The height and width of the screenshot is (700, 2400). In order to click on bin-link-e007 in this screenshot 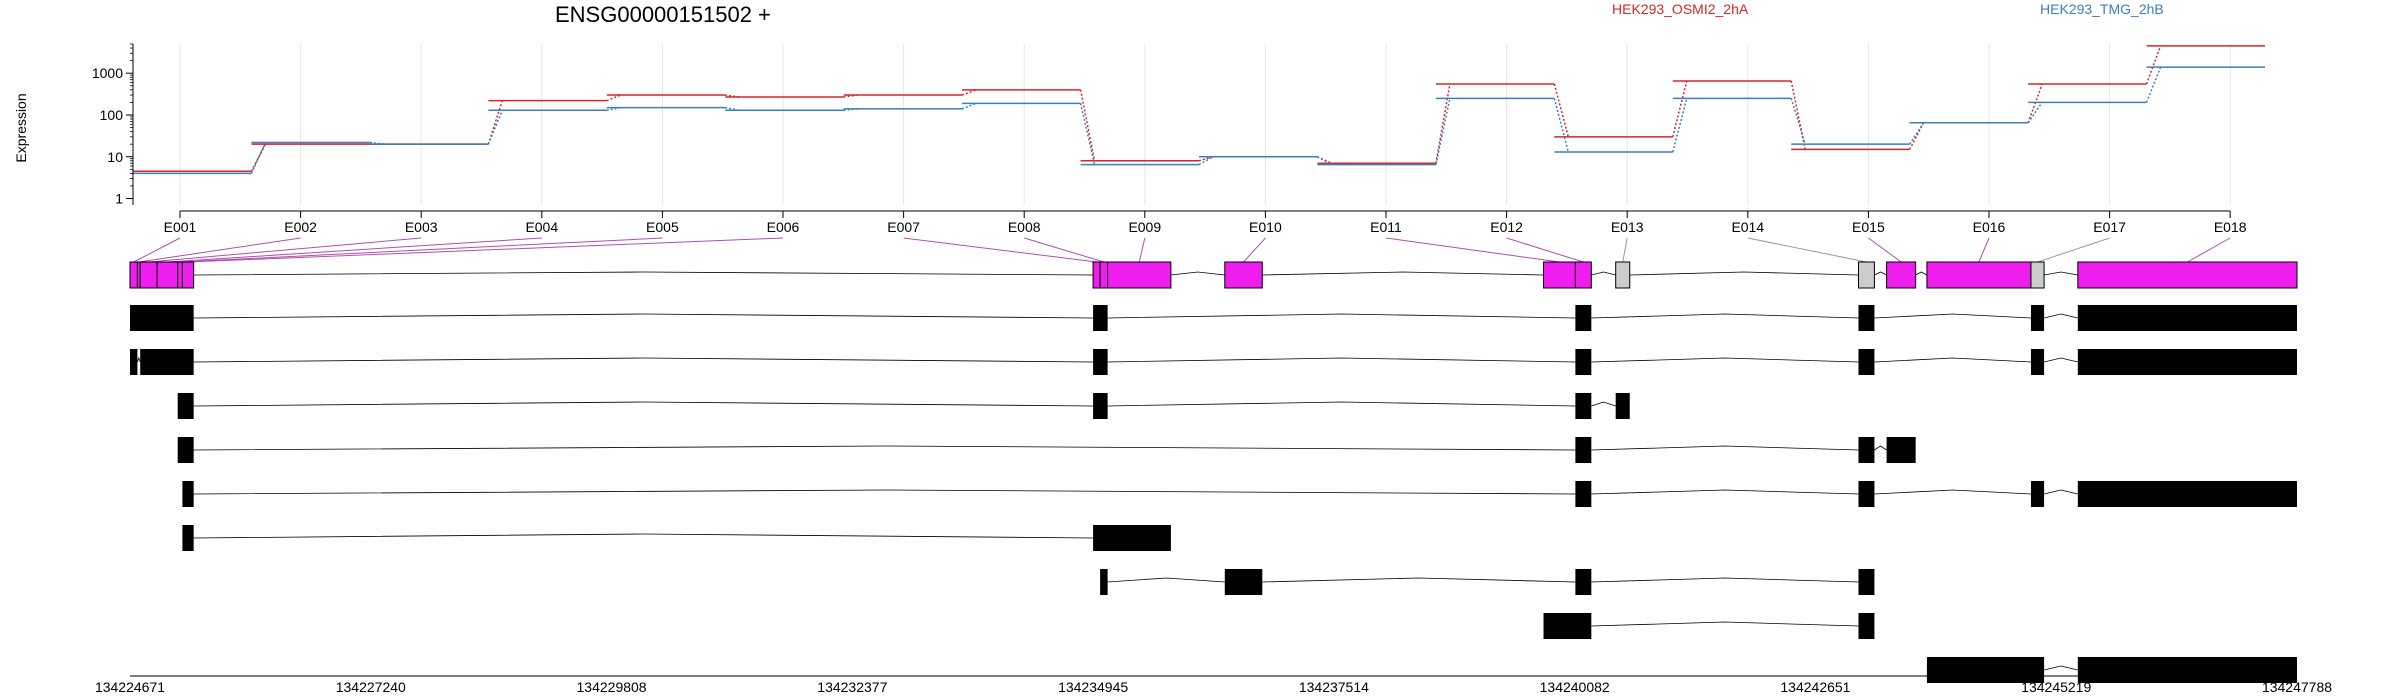, I will do `click(1000, 250)`.